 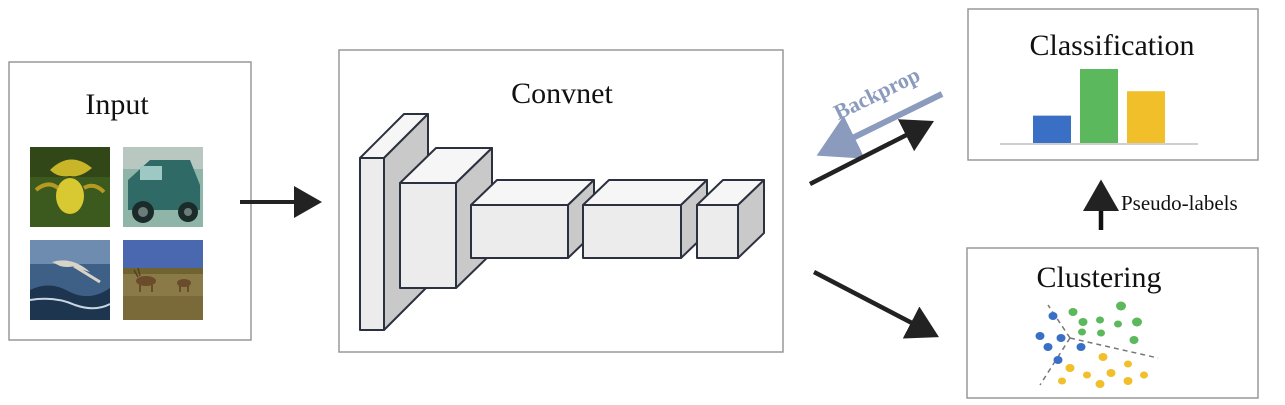 I want to click on classification-panel: Classification, so click(x=1113, y=84).